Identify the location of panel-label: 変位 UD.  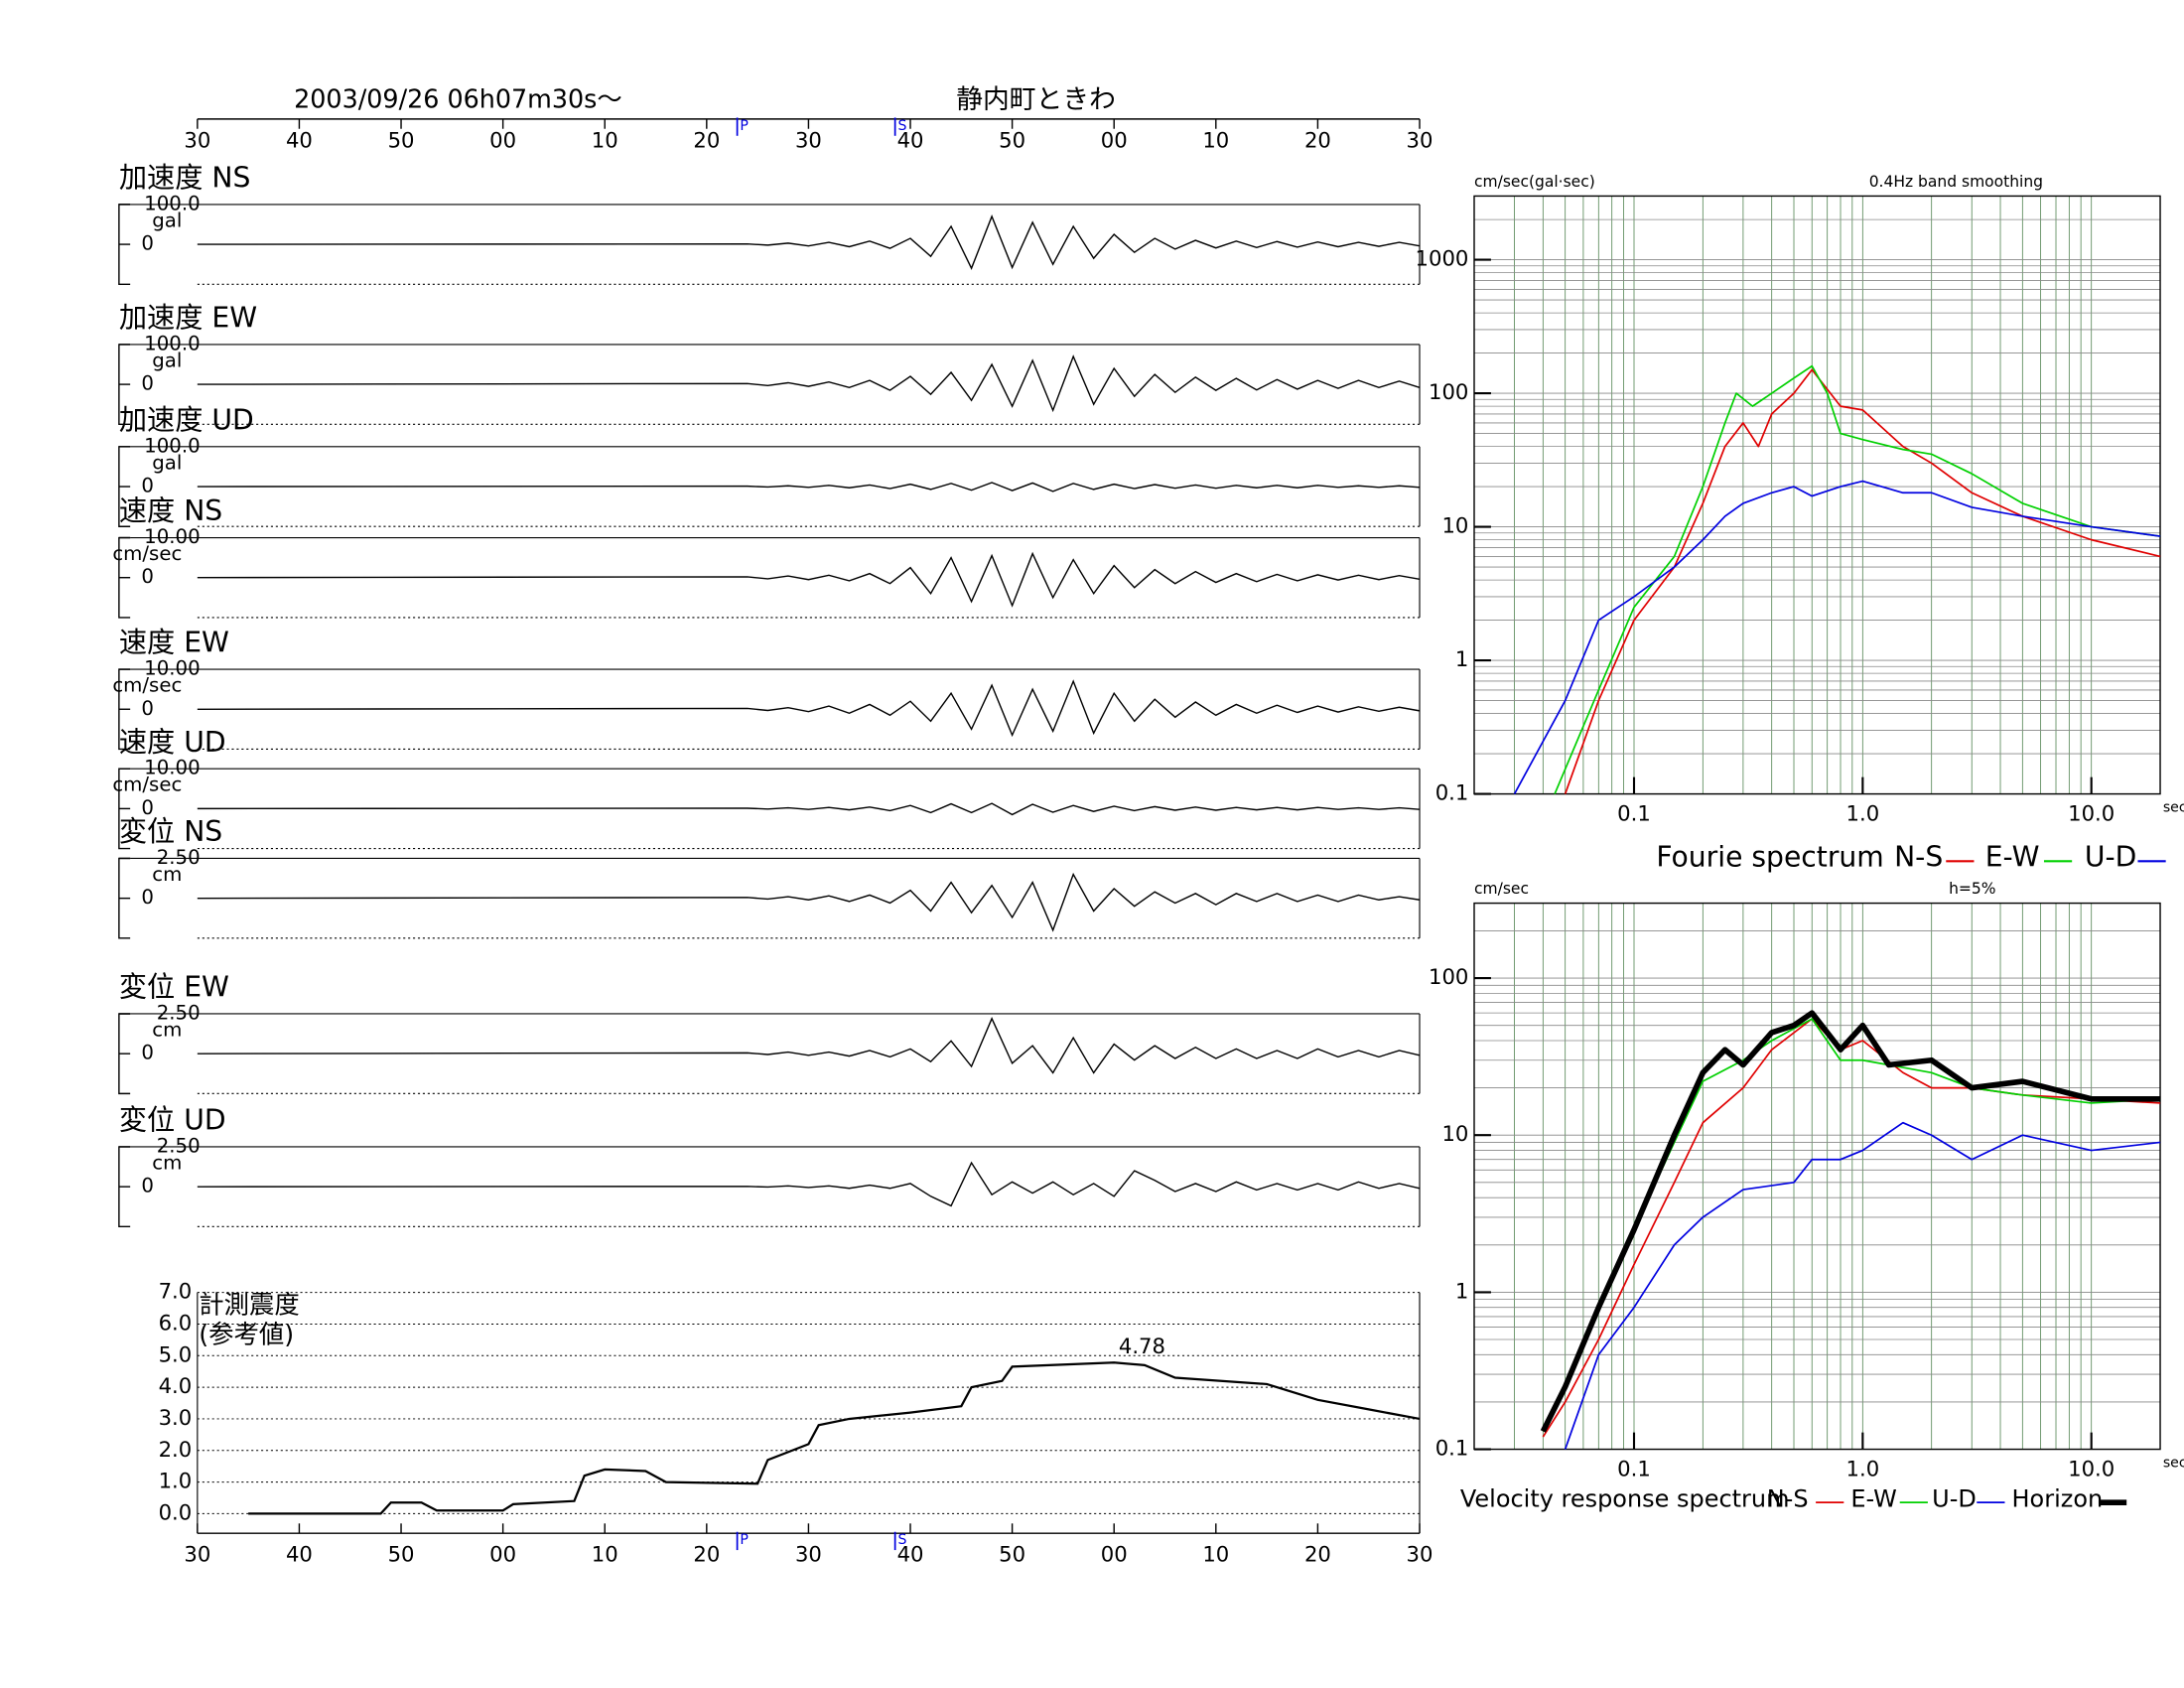
(172, 1120).